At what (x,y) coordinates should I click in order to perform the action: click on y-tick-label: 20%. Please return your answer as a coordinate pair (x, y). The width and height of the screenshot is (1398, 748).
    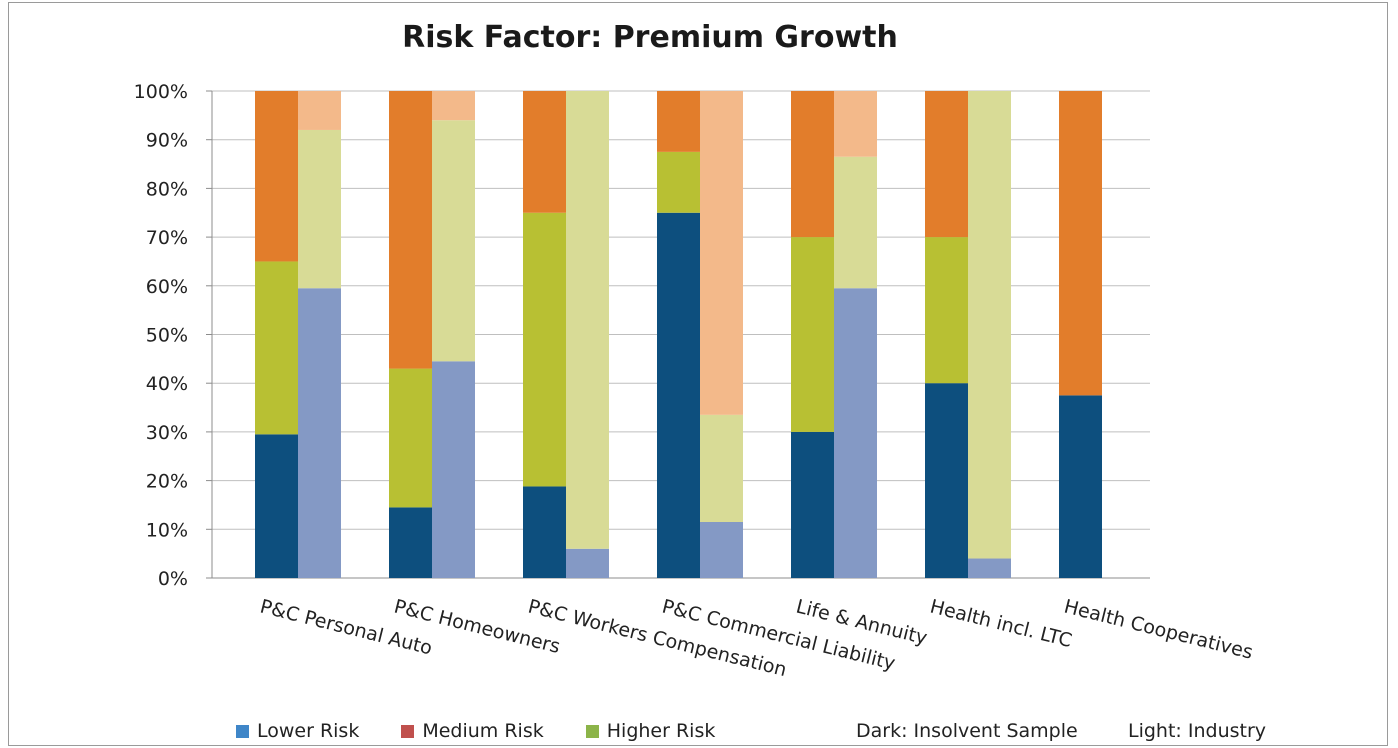
    Looking at the image, I should click on (167, 482).